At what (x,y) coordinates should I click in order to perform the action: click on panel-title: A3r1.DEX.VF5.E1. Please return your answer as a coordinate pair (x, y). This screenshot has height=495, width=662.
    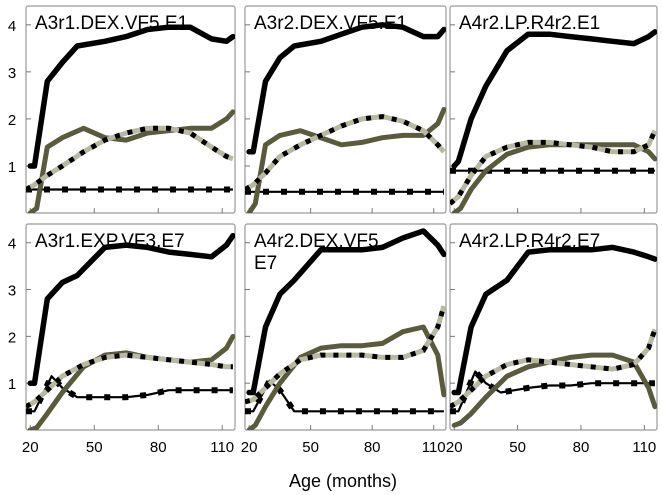
    Looking at the image, I should click on (111, 23).